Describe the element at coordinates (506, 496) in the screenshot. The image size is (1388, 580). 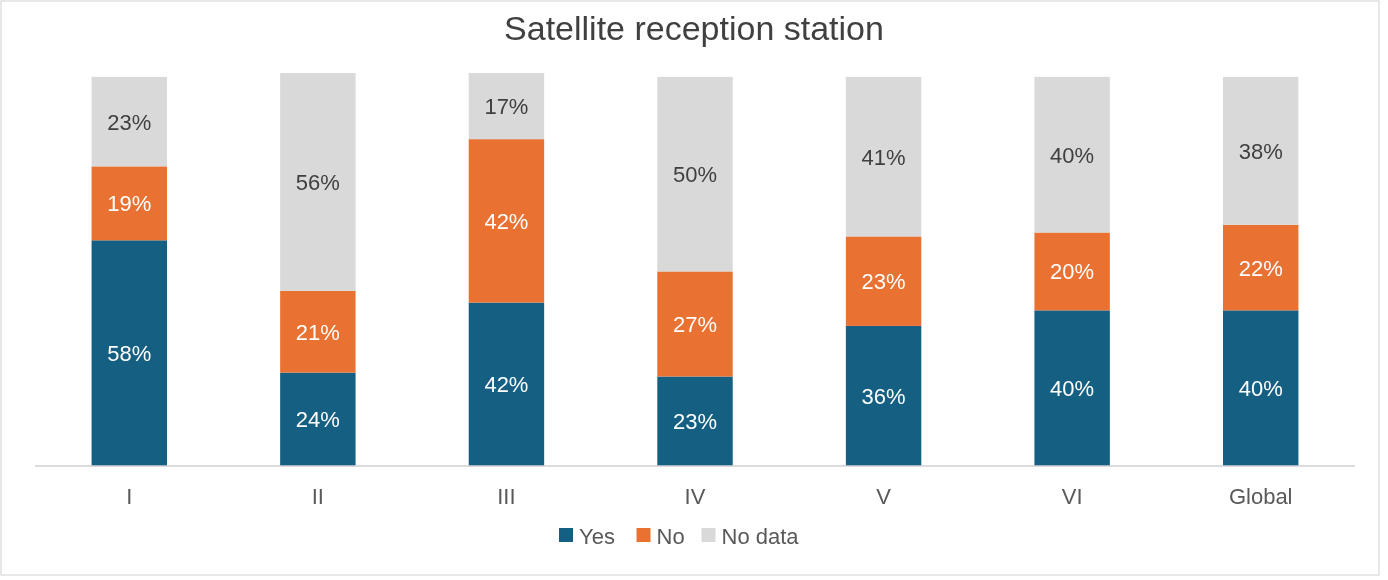
I see `x-tick-label: III` at that location.